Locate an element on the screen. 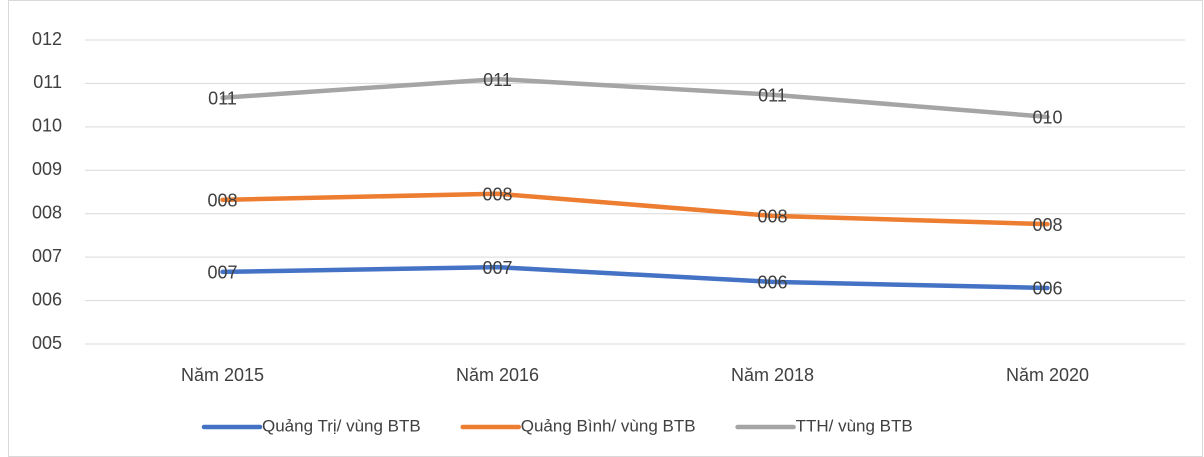  y-tick-label: 008 is located at coordinates (47, 212).